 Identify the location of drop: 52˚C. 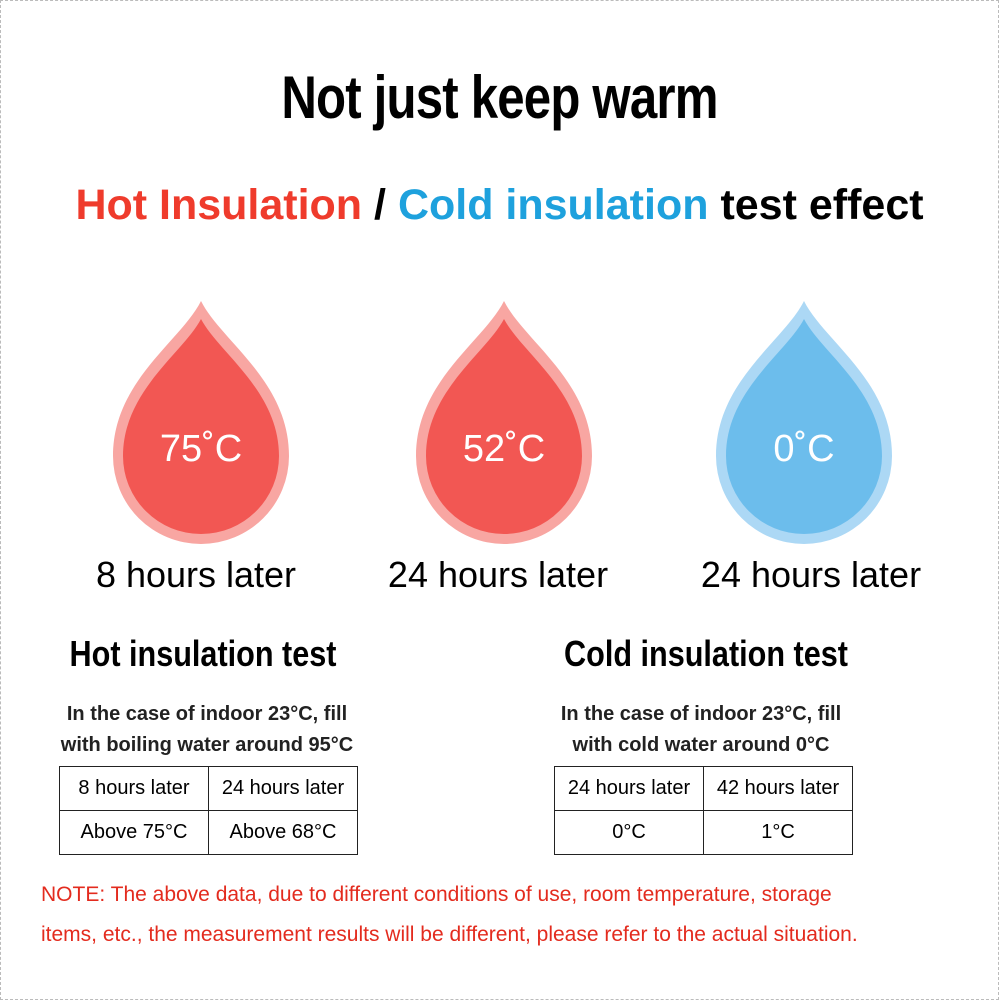
(504, 422).